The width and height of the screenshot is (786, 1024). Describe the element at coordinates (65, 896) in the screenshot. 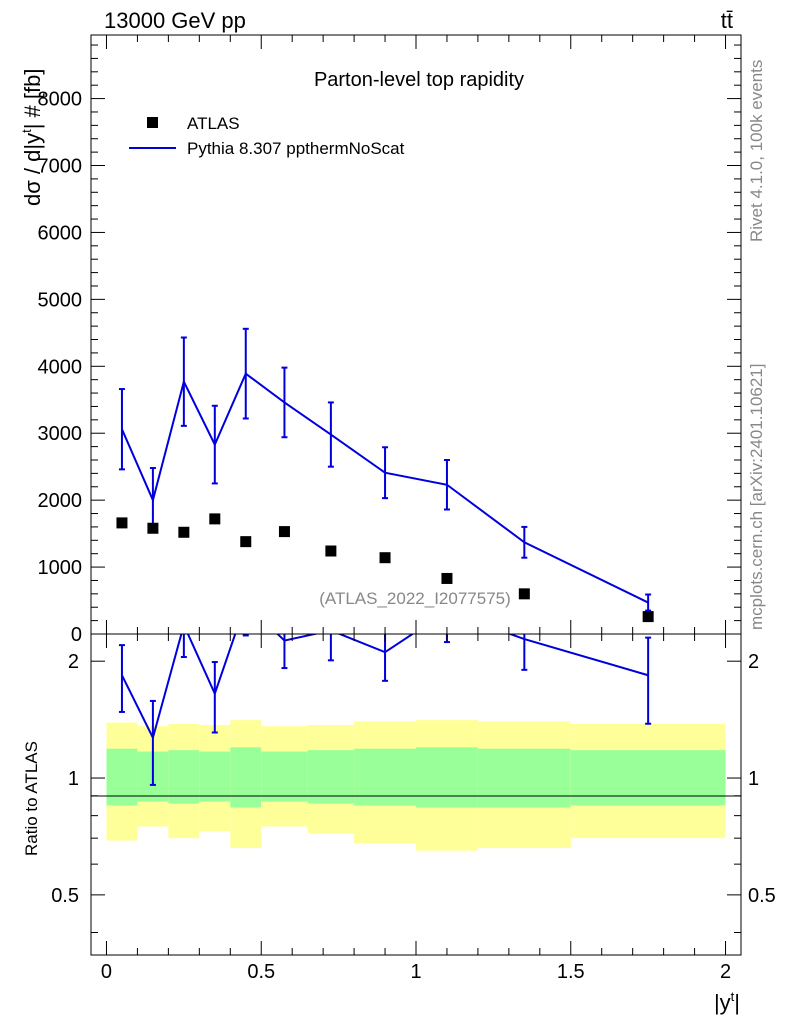

I see `ratio-y-tick-label: 0.5` at that location.